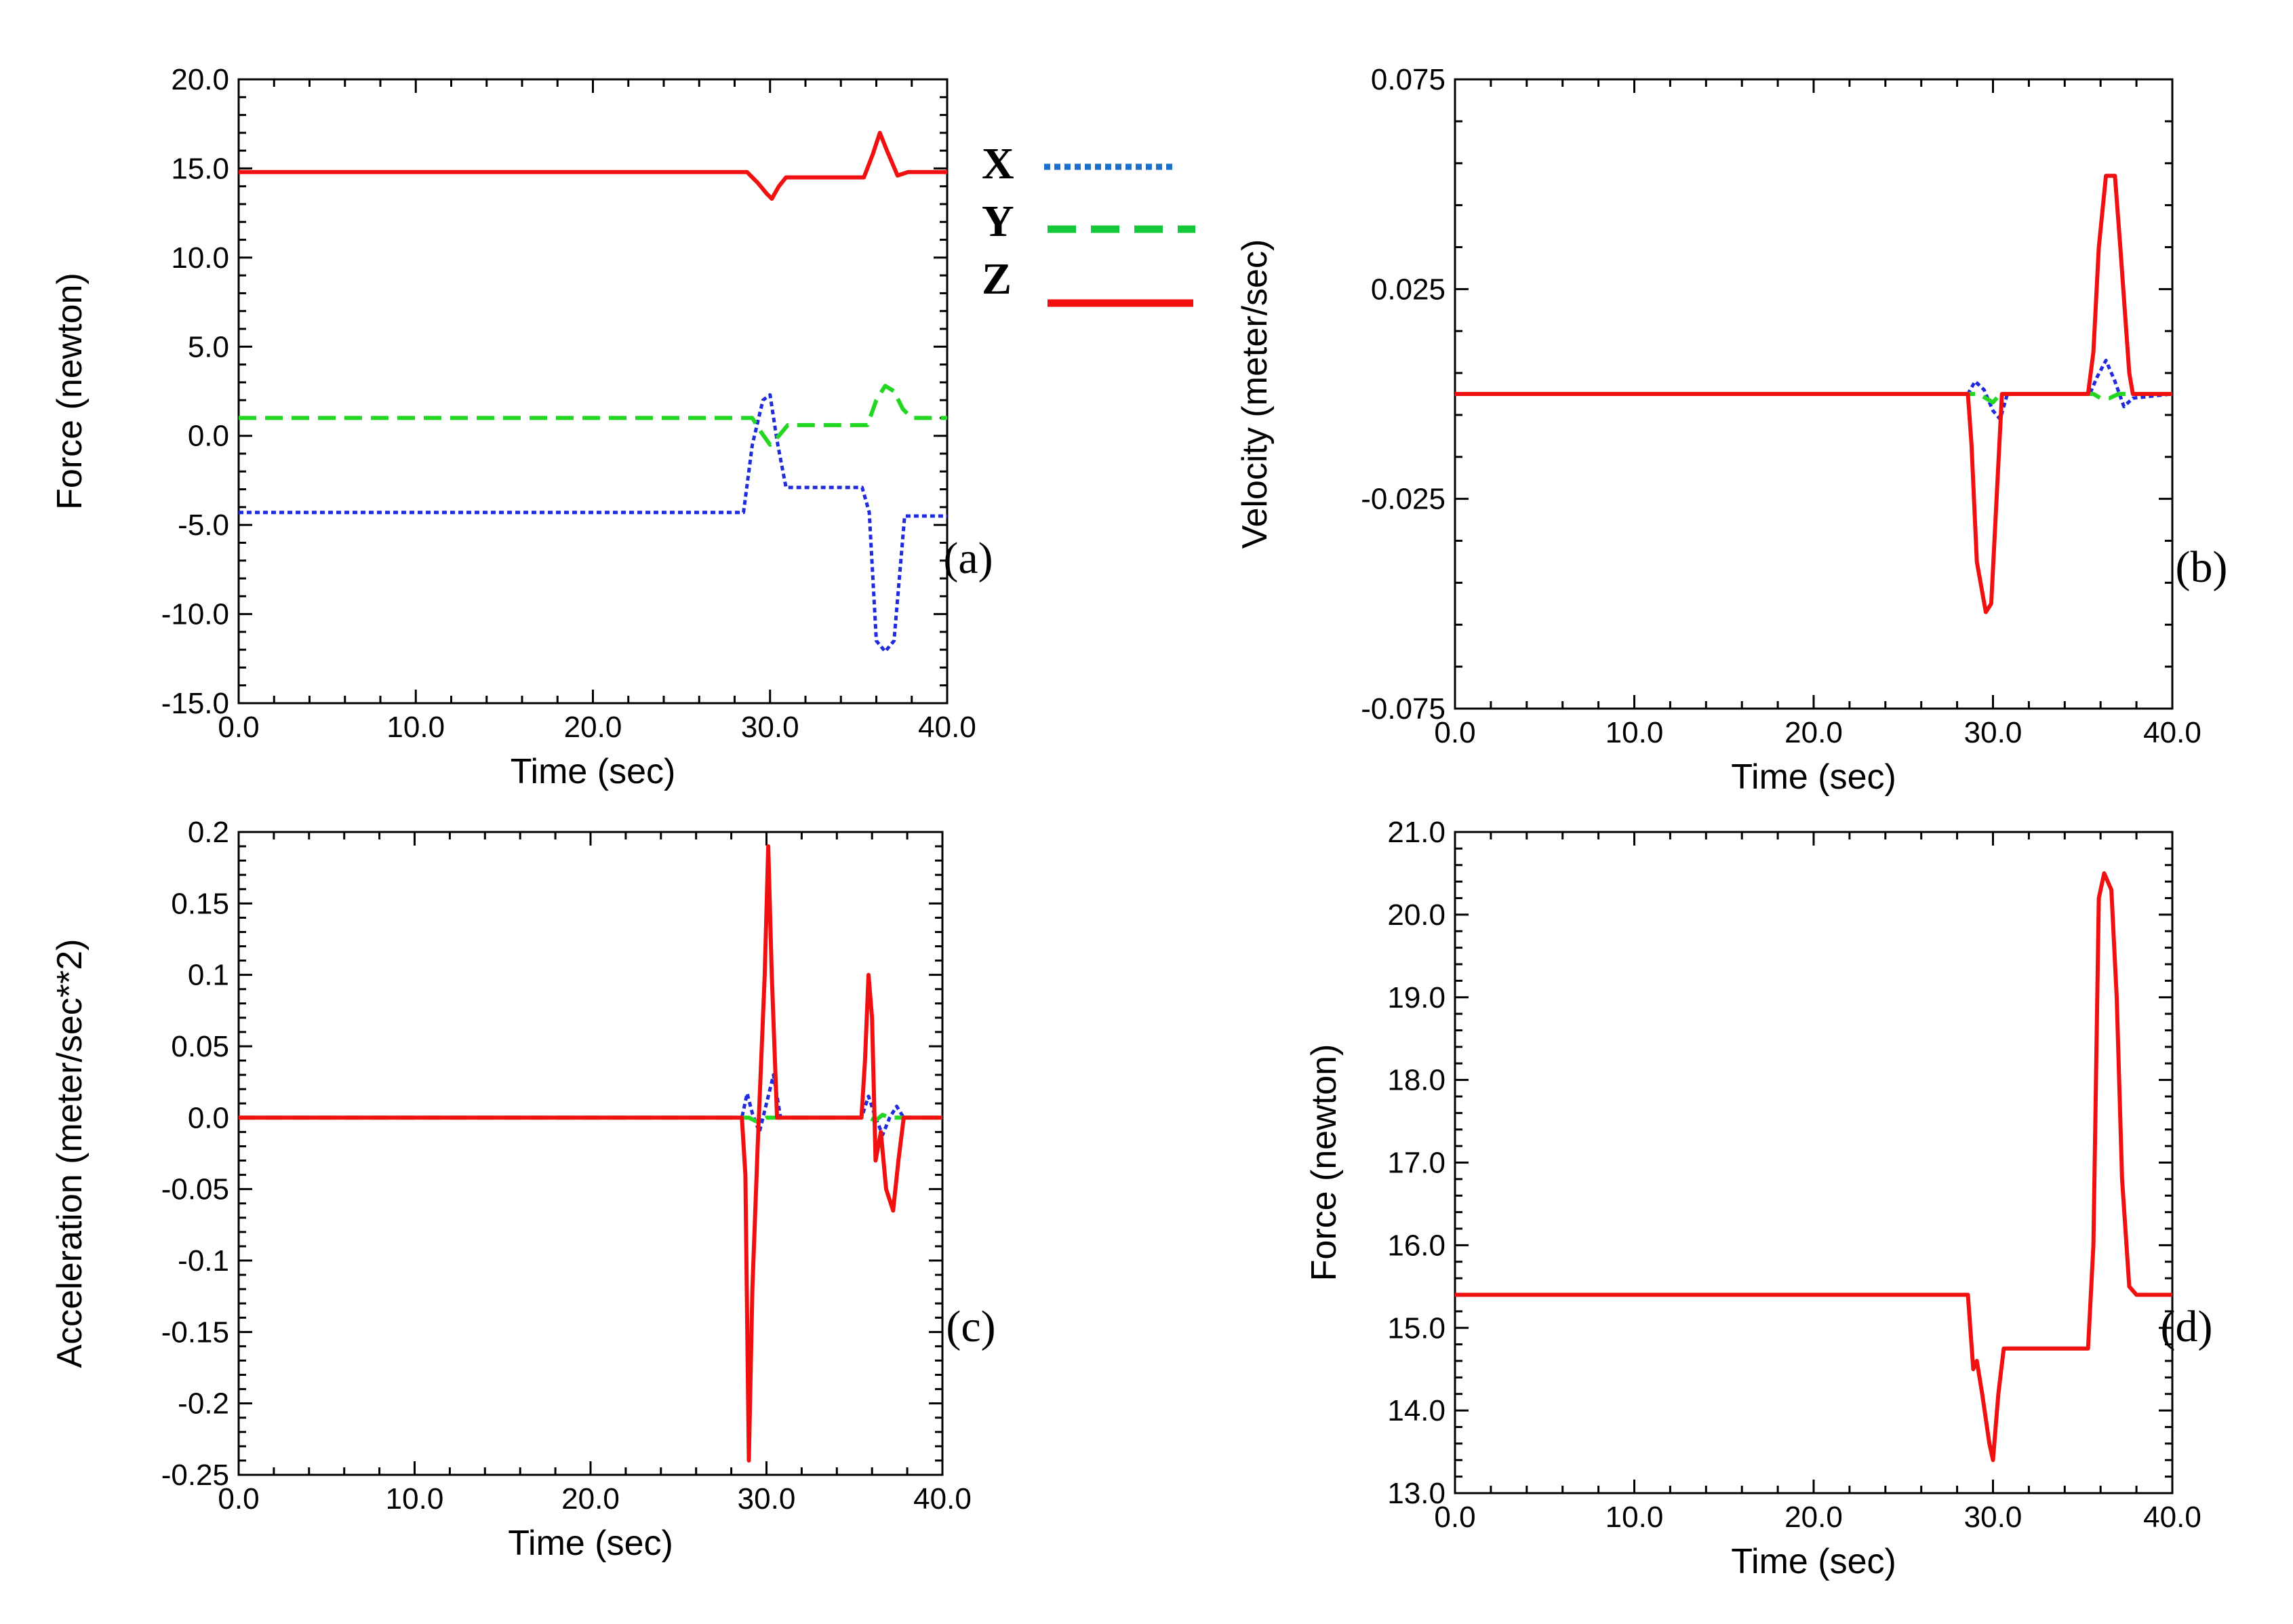 Image resolution: width=2293 pixels, height=1624 pixels. Describe the element at coordinates (2202, 567) in the screenshot. I see `panel-label: (b)` at that location.